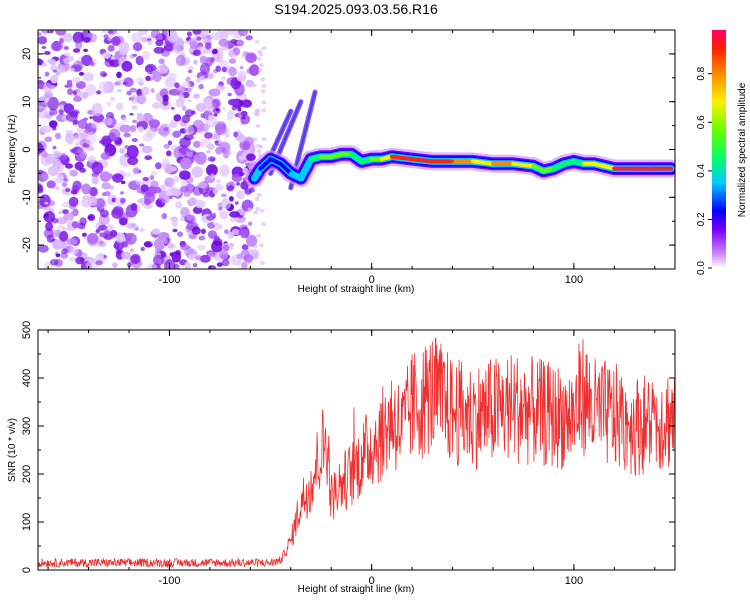 The width and height of the screenshot is (750, 605). What do you see at coordinates (27, 570) in the screenshot?
I see `y-tick-label: 0` at bounding box center [27, 570].